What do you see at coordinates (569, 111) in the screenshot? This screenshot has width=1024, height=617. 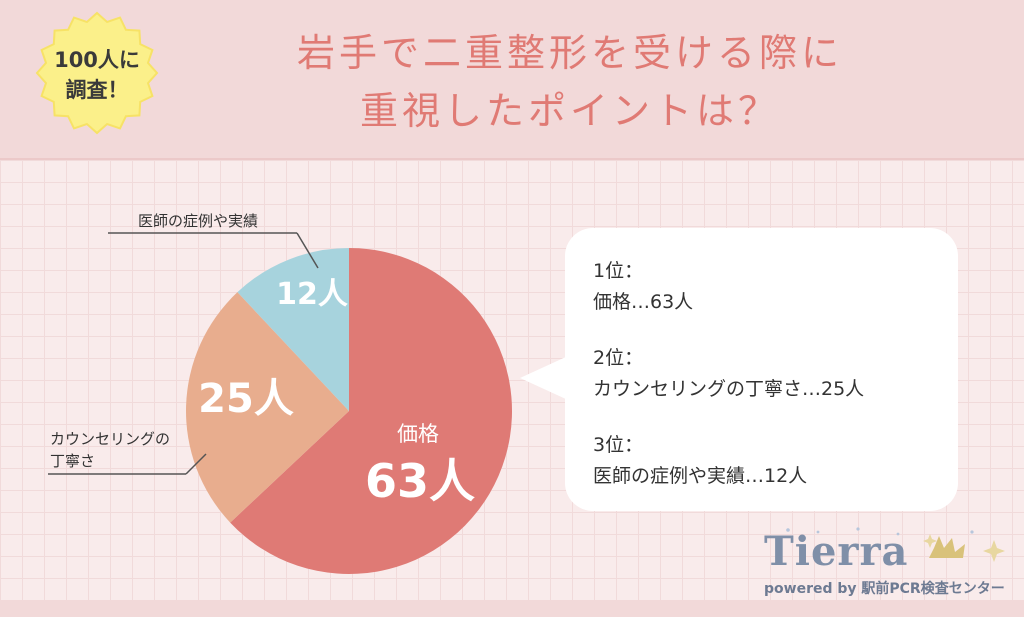 I see `title-line2: 重視したポイントは？` at bounding box center [569, 111].